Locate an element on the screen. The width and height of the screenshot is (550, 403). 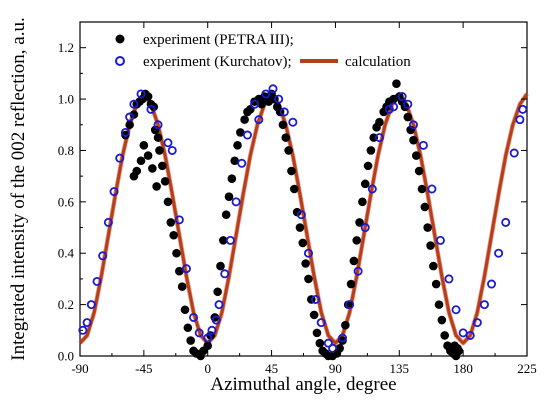
legend-label-petra: experiment (PETRA III); is located at coordinates (218, 40).